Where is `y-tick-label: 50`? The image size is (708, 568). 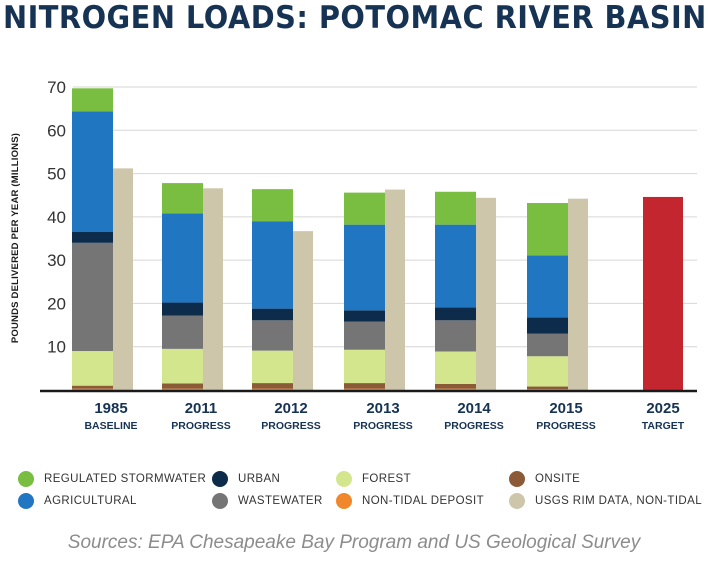 y-tick-label: 50 is located at coordinates (56, 174).